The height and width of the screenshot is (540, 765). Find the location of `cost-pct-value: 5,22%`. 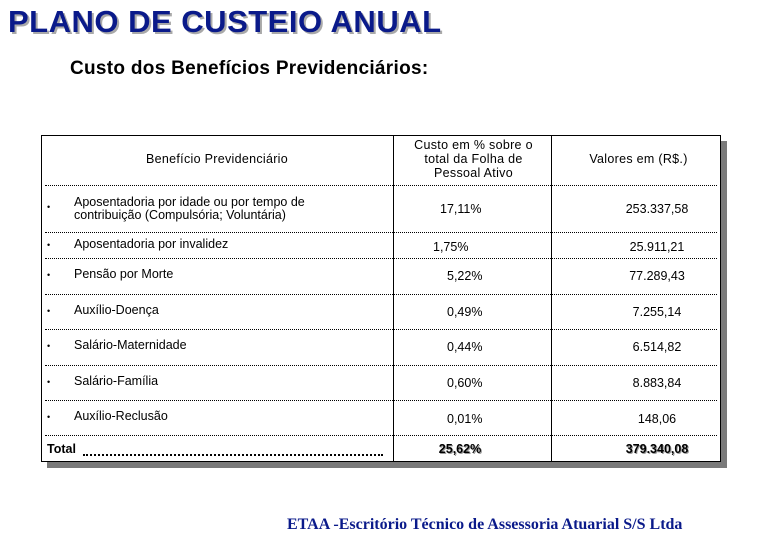

cost-pct-value: 5,22% is located at coordinates (465, 276).